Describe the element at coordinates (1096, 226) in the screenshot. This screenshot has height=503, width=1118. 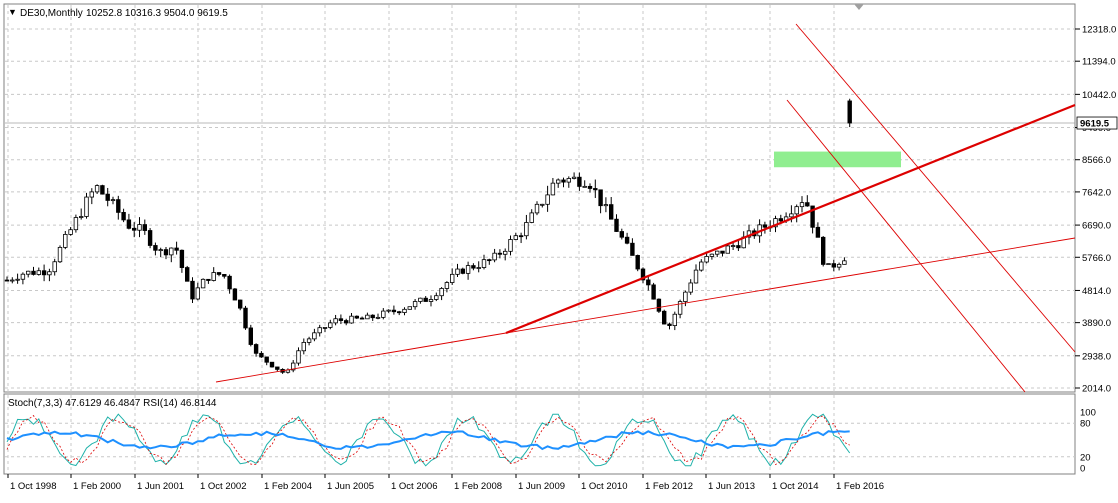
I see `price-tick-label: 6690.0` at that location.